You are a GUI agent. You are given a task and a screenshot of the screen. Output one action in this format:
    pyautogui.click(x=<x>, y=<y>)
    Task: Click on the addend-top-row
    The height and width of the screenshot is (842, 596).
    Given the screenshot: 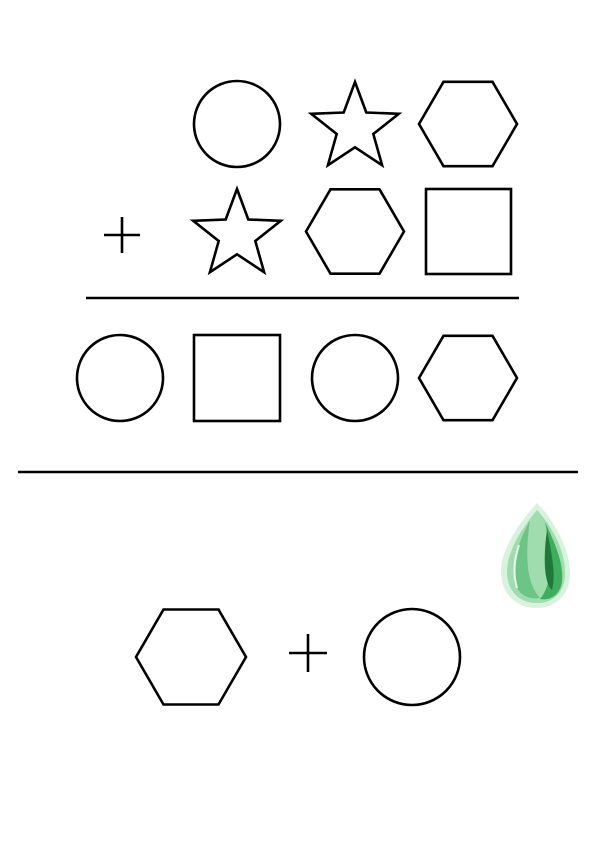 What is the action you would take?
    pyautogui.click(x=355, y=123)
    